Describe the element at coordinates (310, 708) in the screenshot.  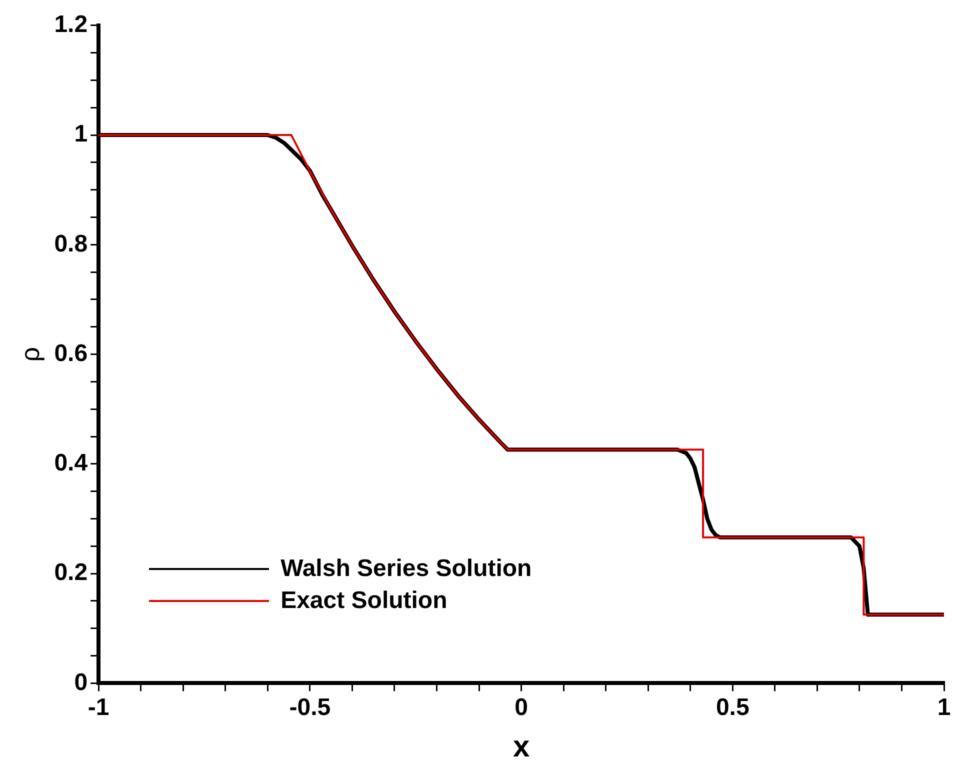
I see `x-tick-label: -0.5` at that location.